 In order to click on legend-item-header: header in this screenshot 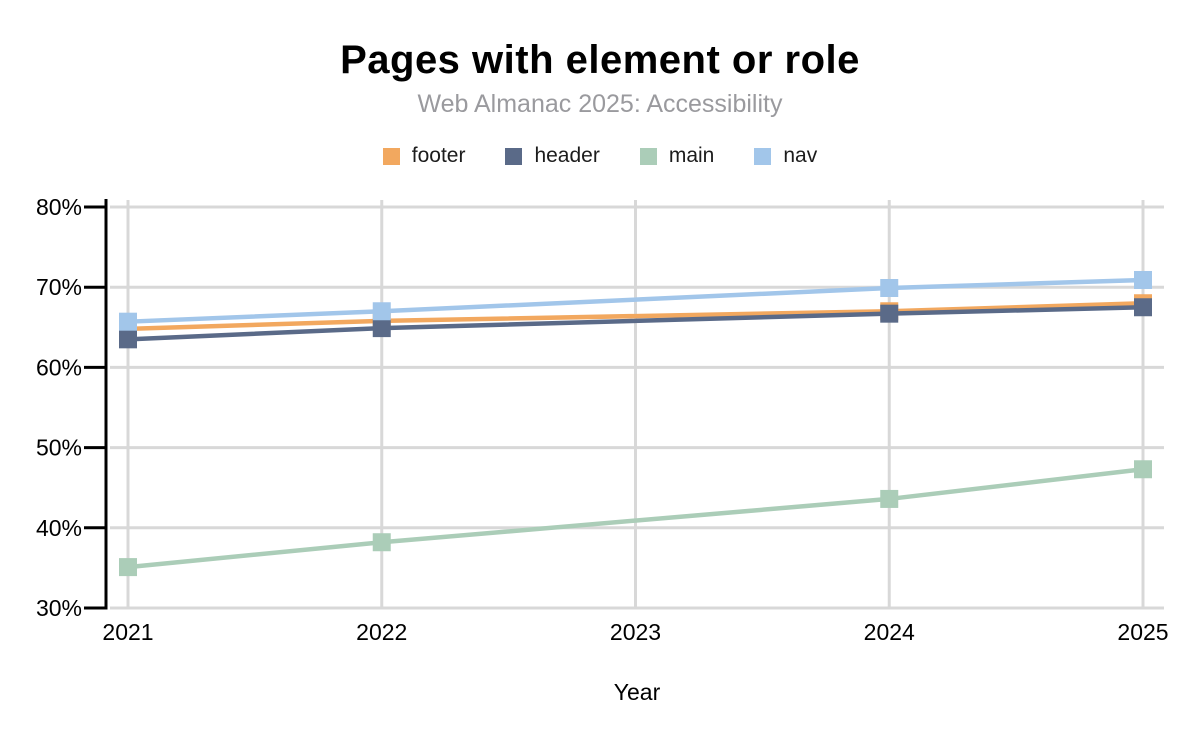, I will do `click(552, 156)`.